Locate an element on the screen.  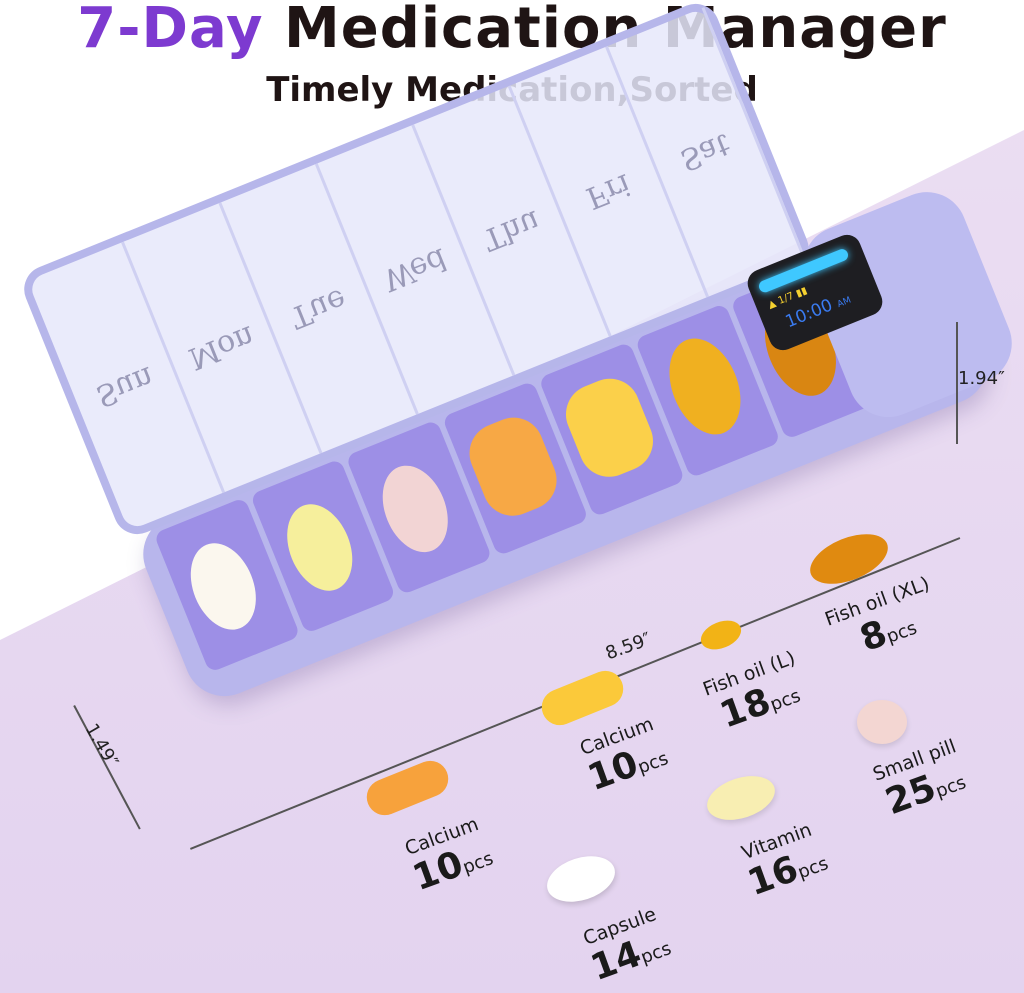
small-pill-icon is located at coordinates (882, 722).